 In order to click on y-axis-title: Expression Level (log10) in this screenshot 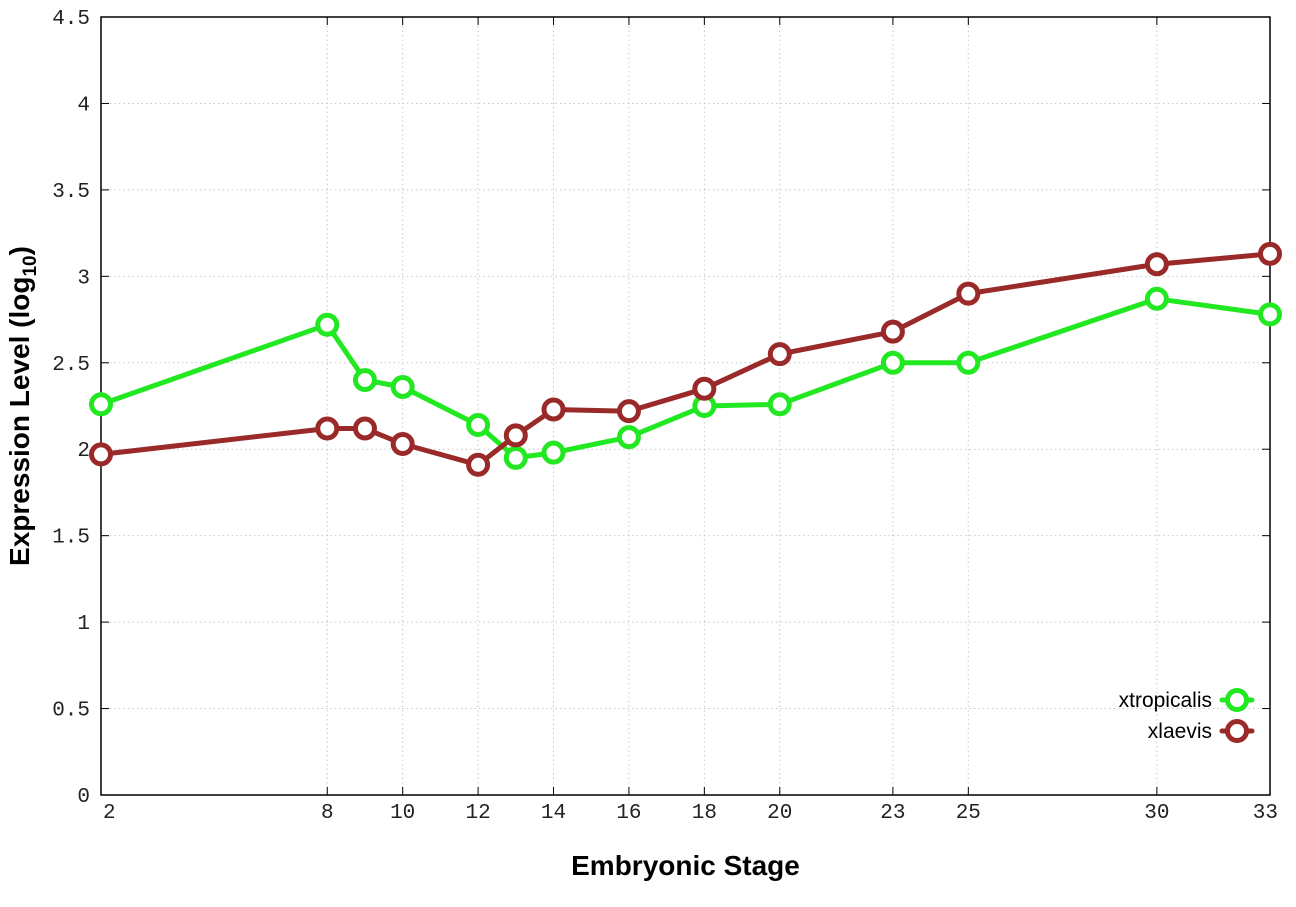, I will do `click(22, 406)`.